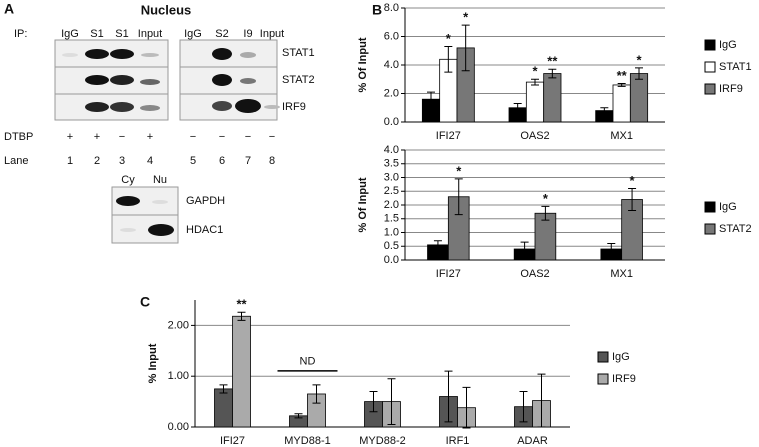  Describe the element at coordinates (382, 441) in the screenshot. I see `x-tick-label: MYD88-2` at that location.